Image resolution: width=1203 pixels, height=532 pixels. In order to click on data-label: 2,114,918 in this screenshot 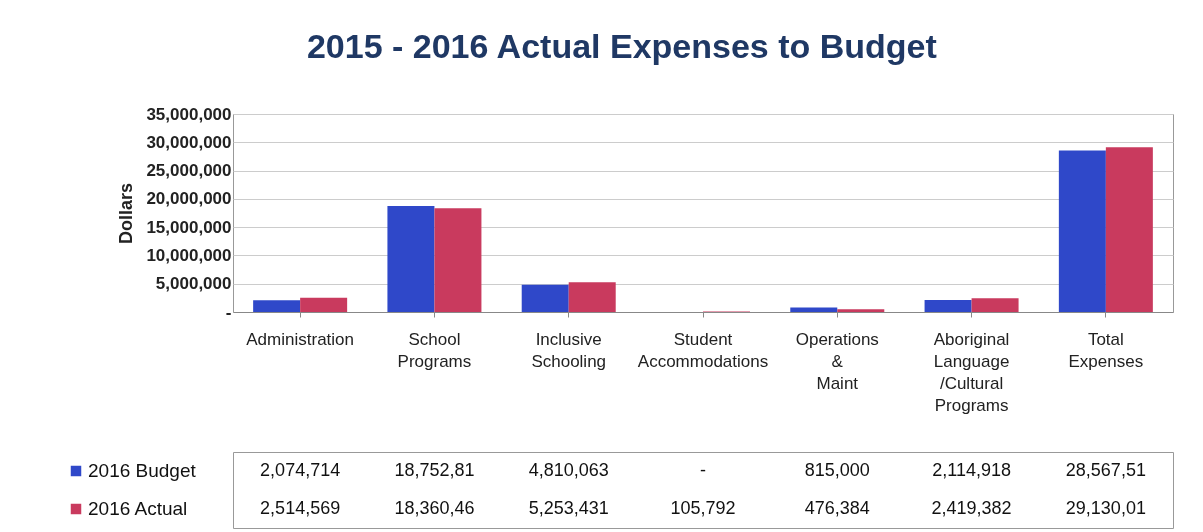, I will do `click(971, 470)`.